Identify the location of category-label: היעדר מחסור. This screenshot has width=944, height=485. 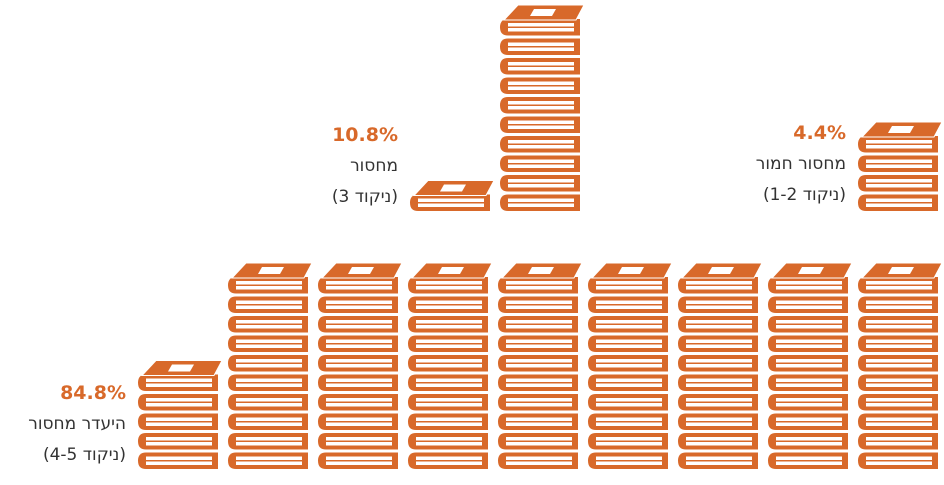
(77, 424).